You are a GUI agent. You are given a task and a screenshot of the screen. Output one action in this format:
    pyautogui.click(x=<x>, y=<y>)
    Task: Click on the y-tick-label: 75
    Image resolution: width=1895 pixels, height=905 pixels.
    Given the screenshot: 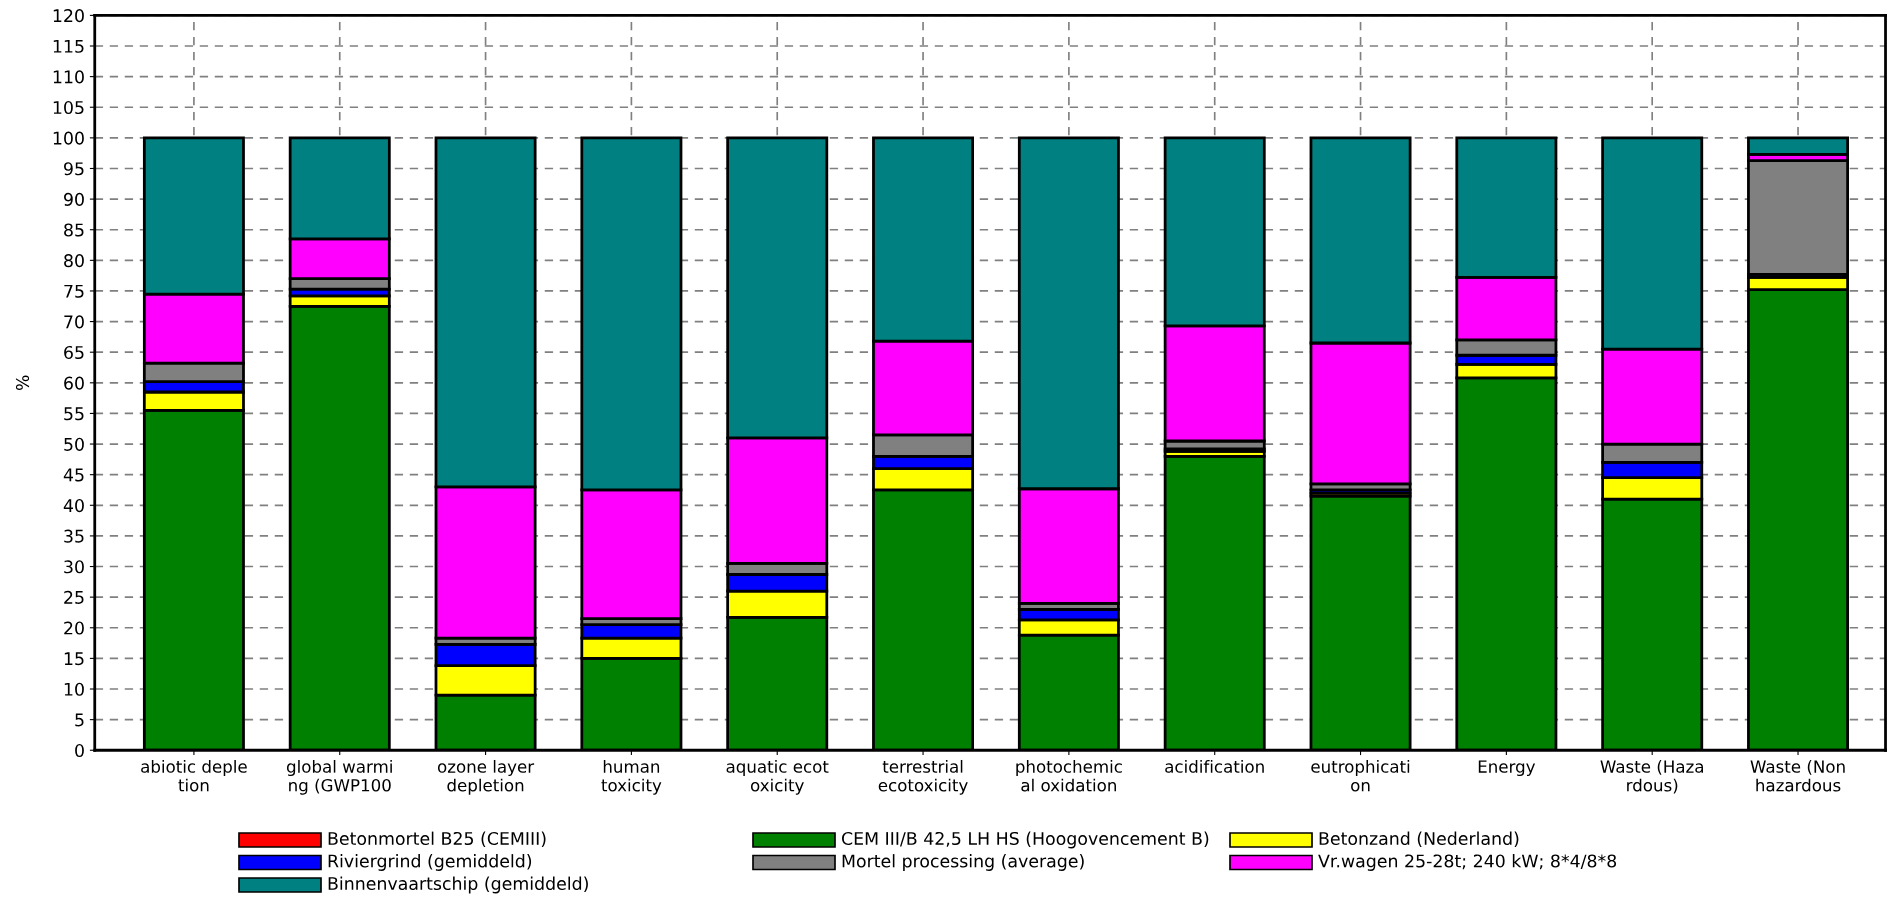 What is the action you would take?
    pyautogui.click(x=74, y=291)
    